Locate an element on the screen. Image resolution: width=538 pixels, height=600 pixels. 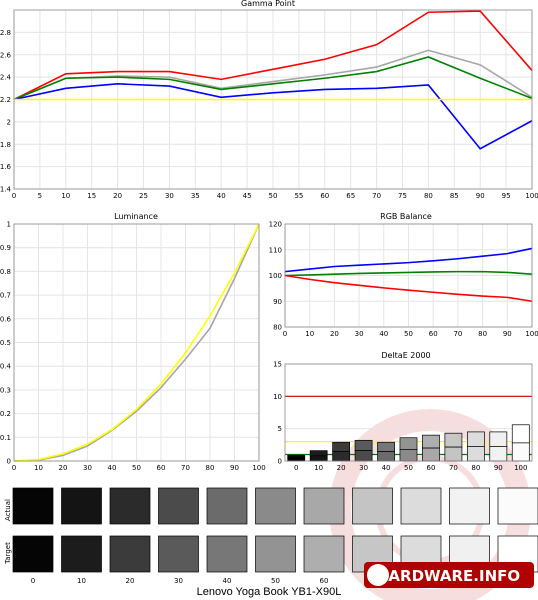
luminance-y-tick-label: 0.2 is located at coordinates (5, 414).